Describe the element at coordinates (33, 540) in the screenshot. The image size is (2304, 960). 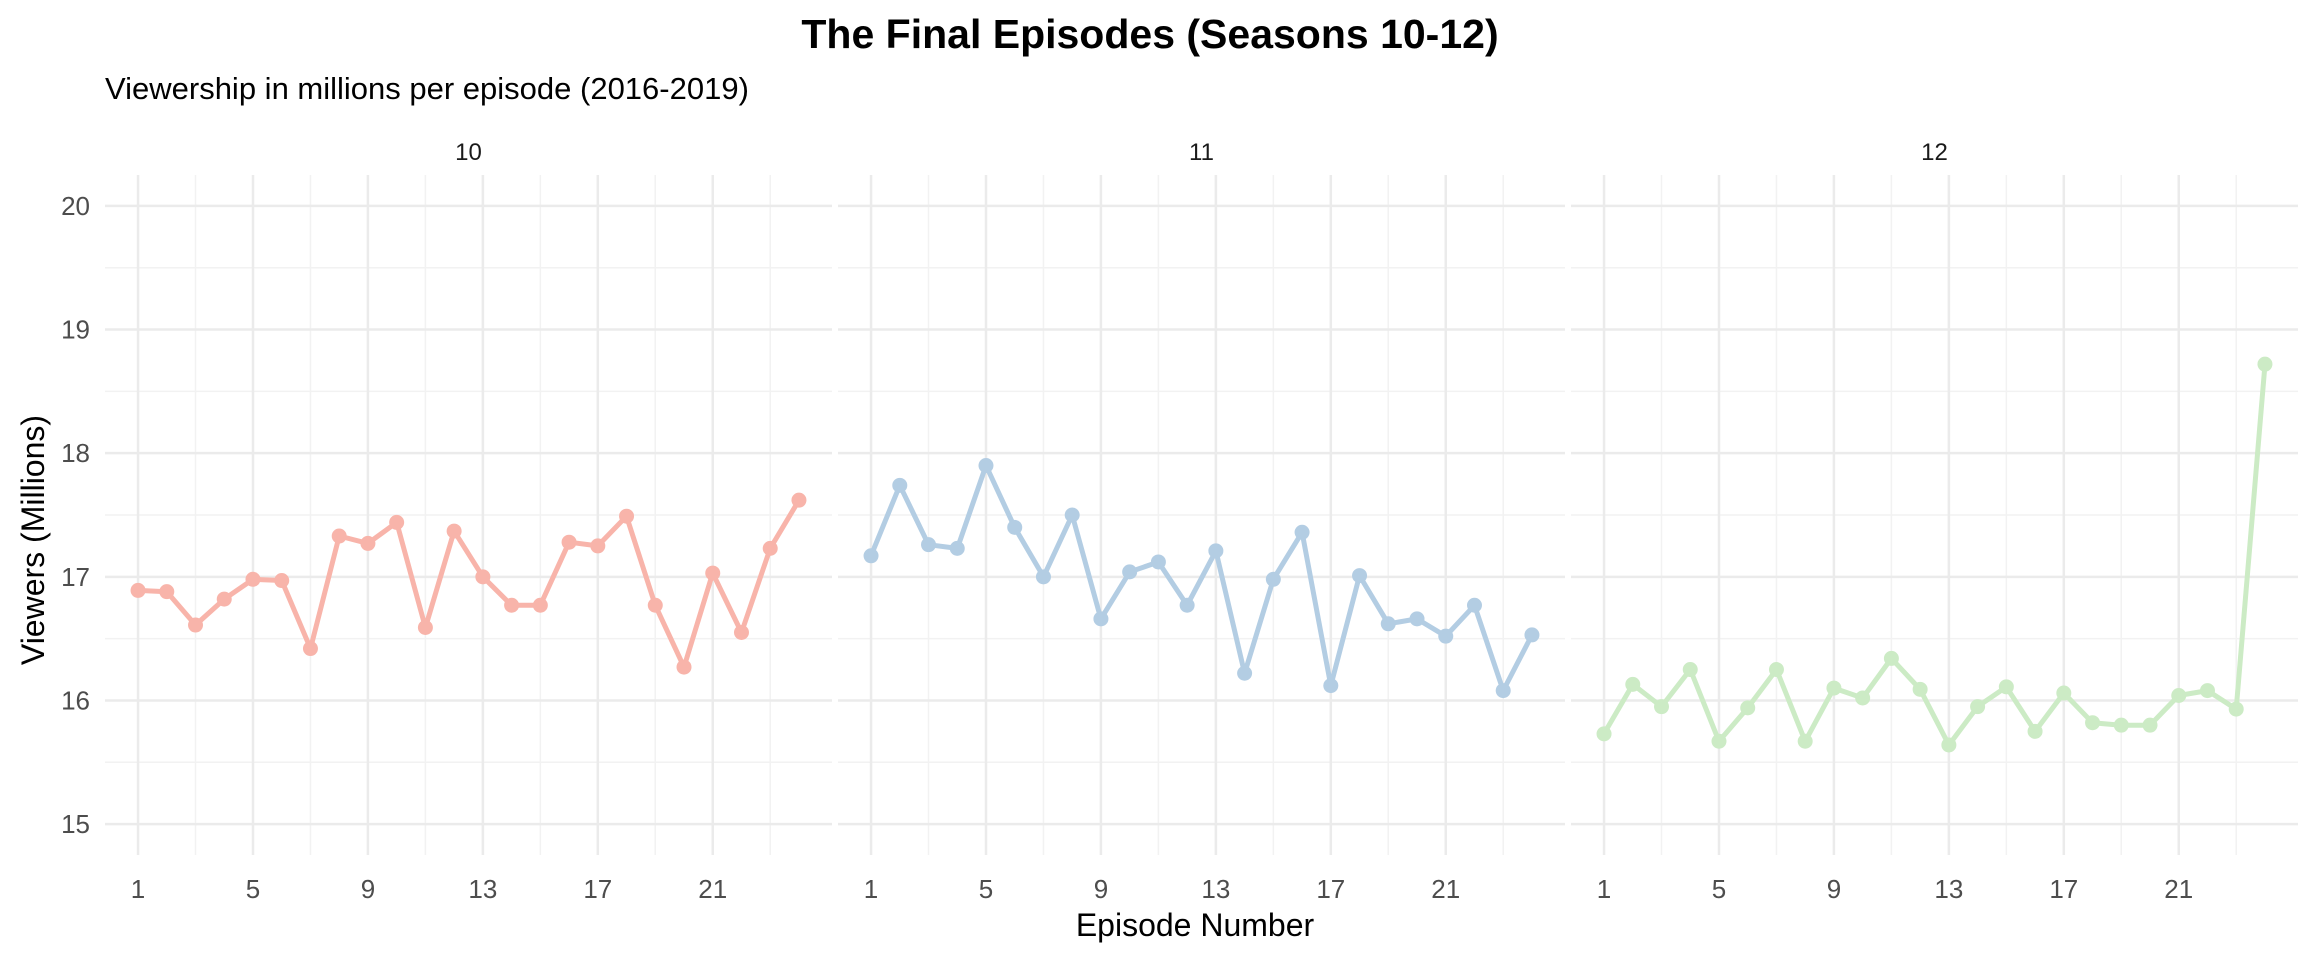
I see `y-axis-title: Viewers (Millions)` at that location.